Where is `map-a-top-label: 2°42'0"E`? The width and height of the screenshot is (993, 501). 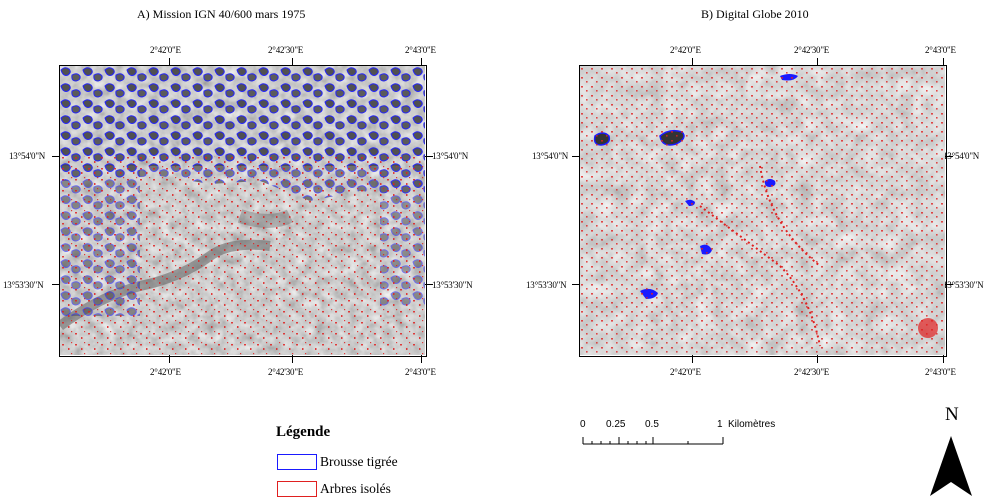 map-a-top-label: 2°42'0"E is located at coordinates (165, 50).